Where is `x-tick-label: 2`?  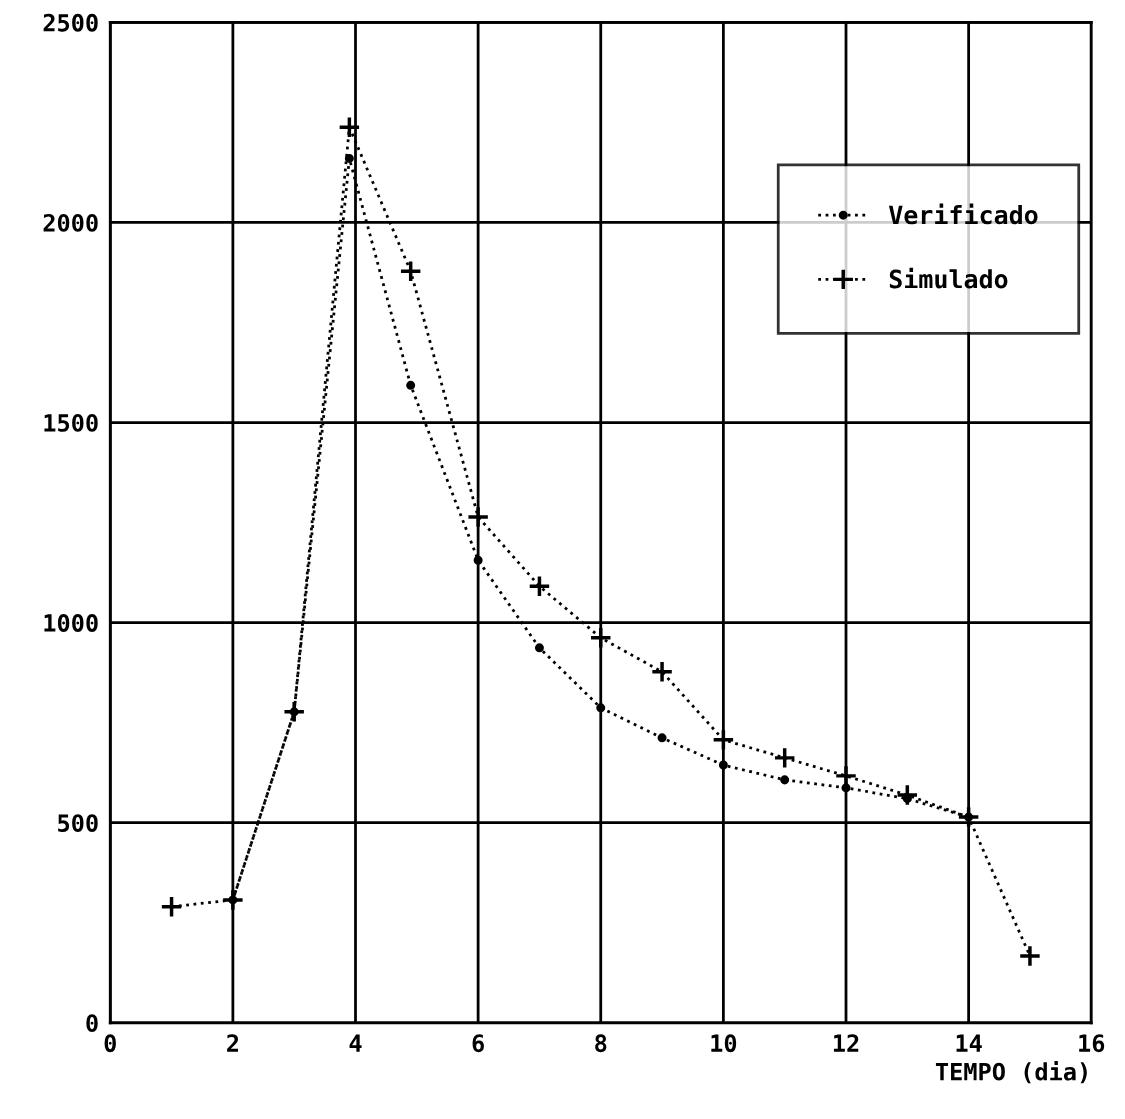
x-tick-label: 2 is located at coordinates (233, 1043).